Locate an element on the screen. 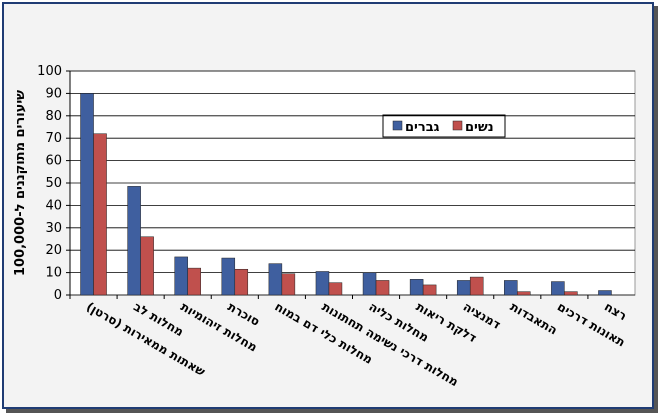  legend-box is located at coordinates (444, 126).